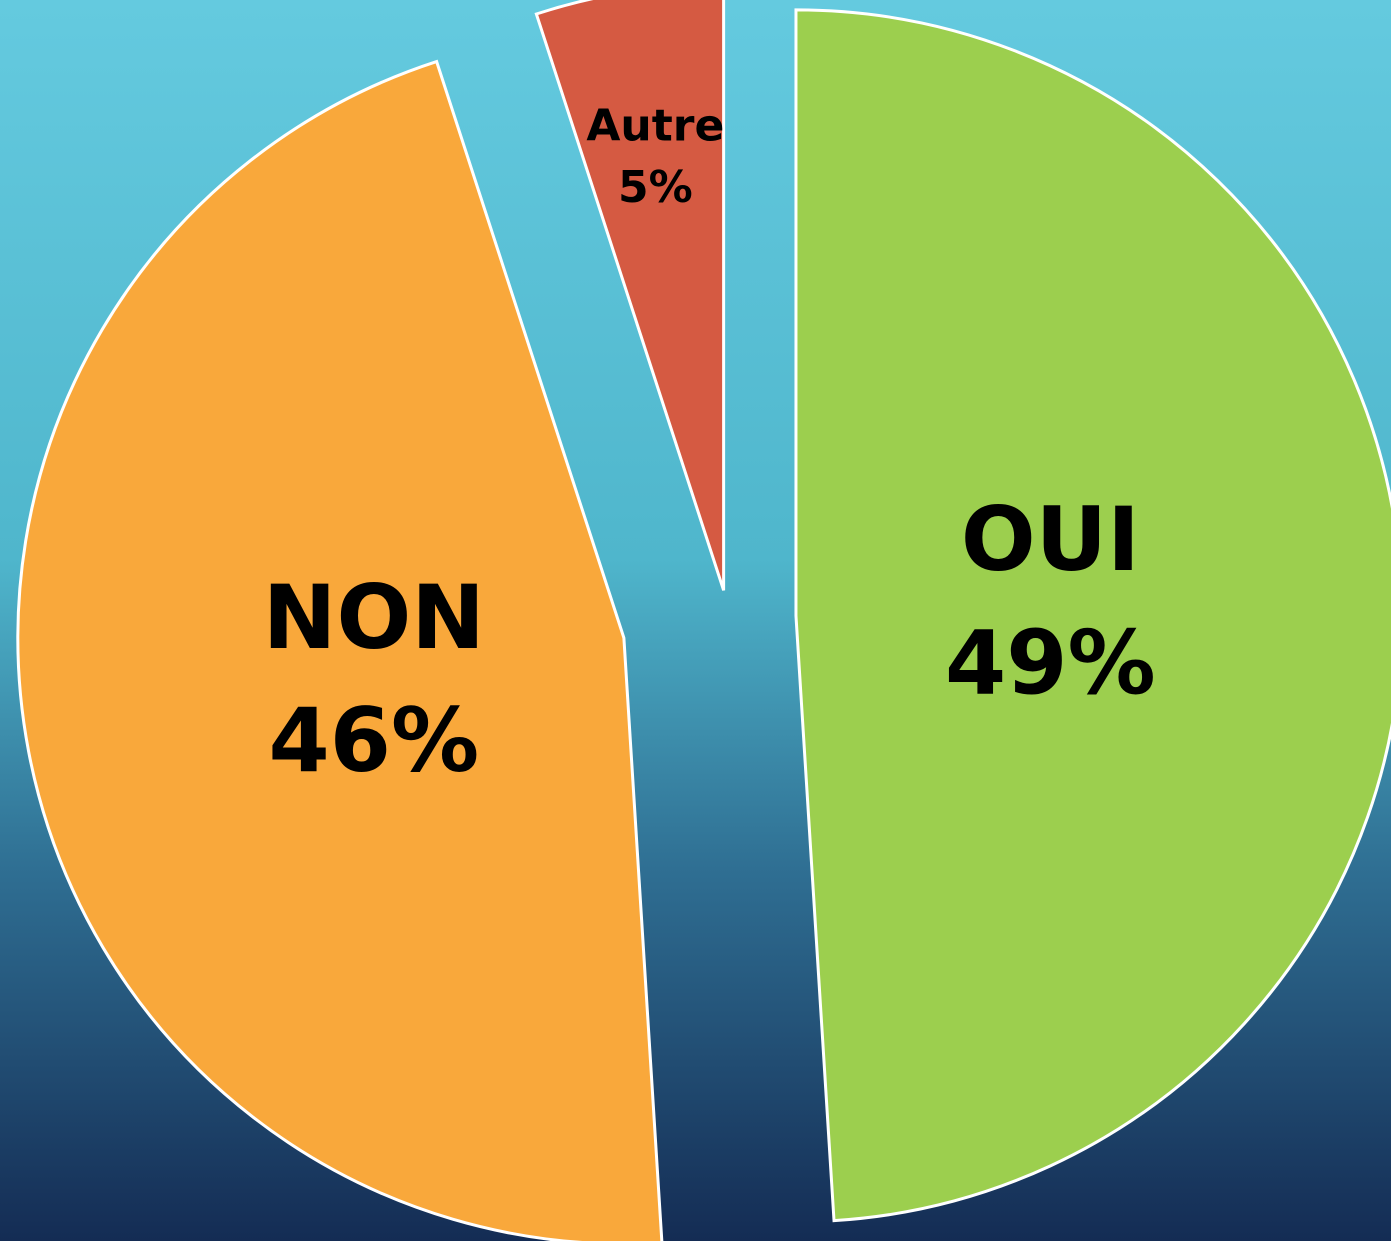  What do you see at coordinates (1050, 662) in the screenshot?
I see `slice-value-label: 49%` at bounding box center [1050, 662].